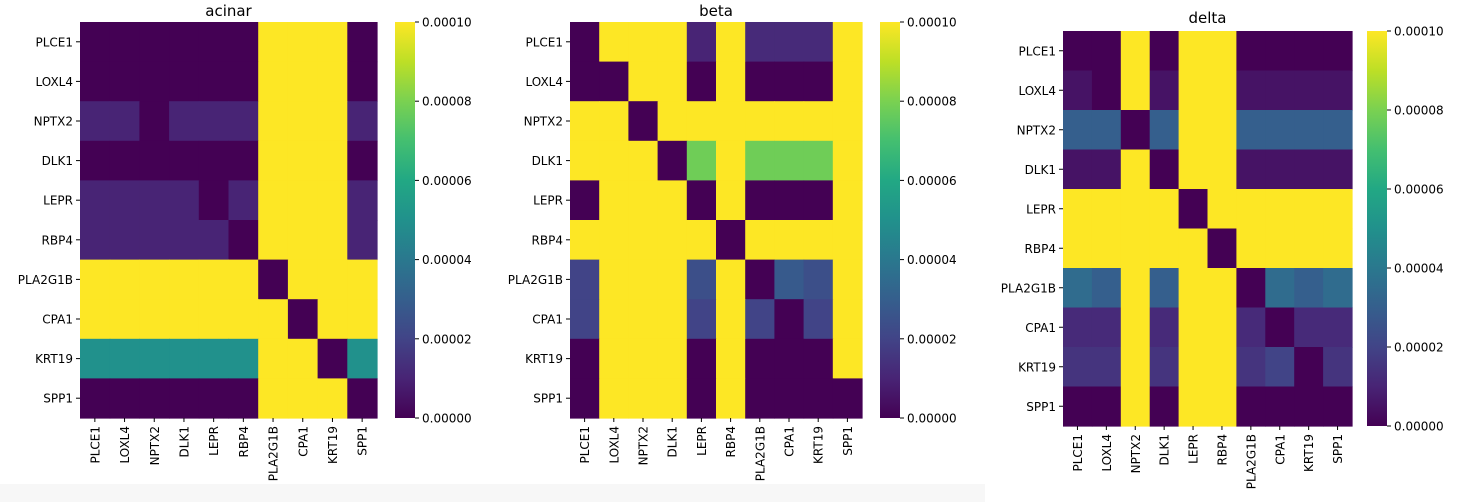 The width and height of the screenshot is (1462, 502). I want to click on bottom-strip, so click(492, 493).